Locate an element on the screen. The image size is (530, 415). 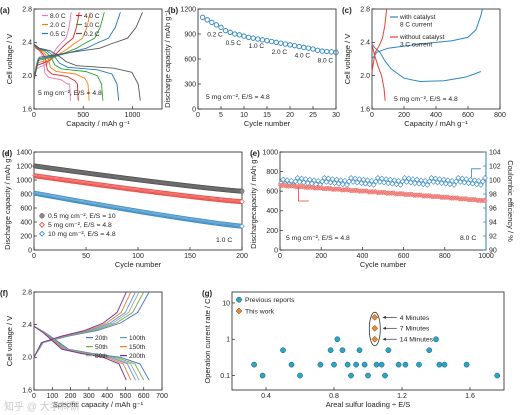
x-tick-label: 700 is located at coordinates (162, 396).